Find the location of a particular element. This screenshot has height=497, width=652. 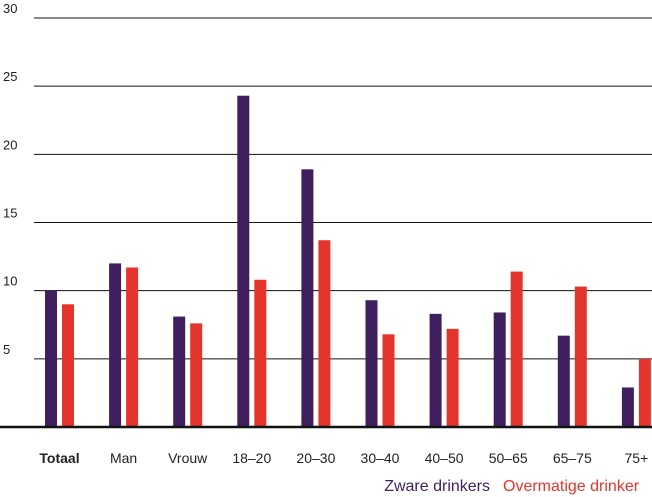

x-tick-label: 18–20 is located at coordinates (251, 458).